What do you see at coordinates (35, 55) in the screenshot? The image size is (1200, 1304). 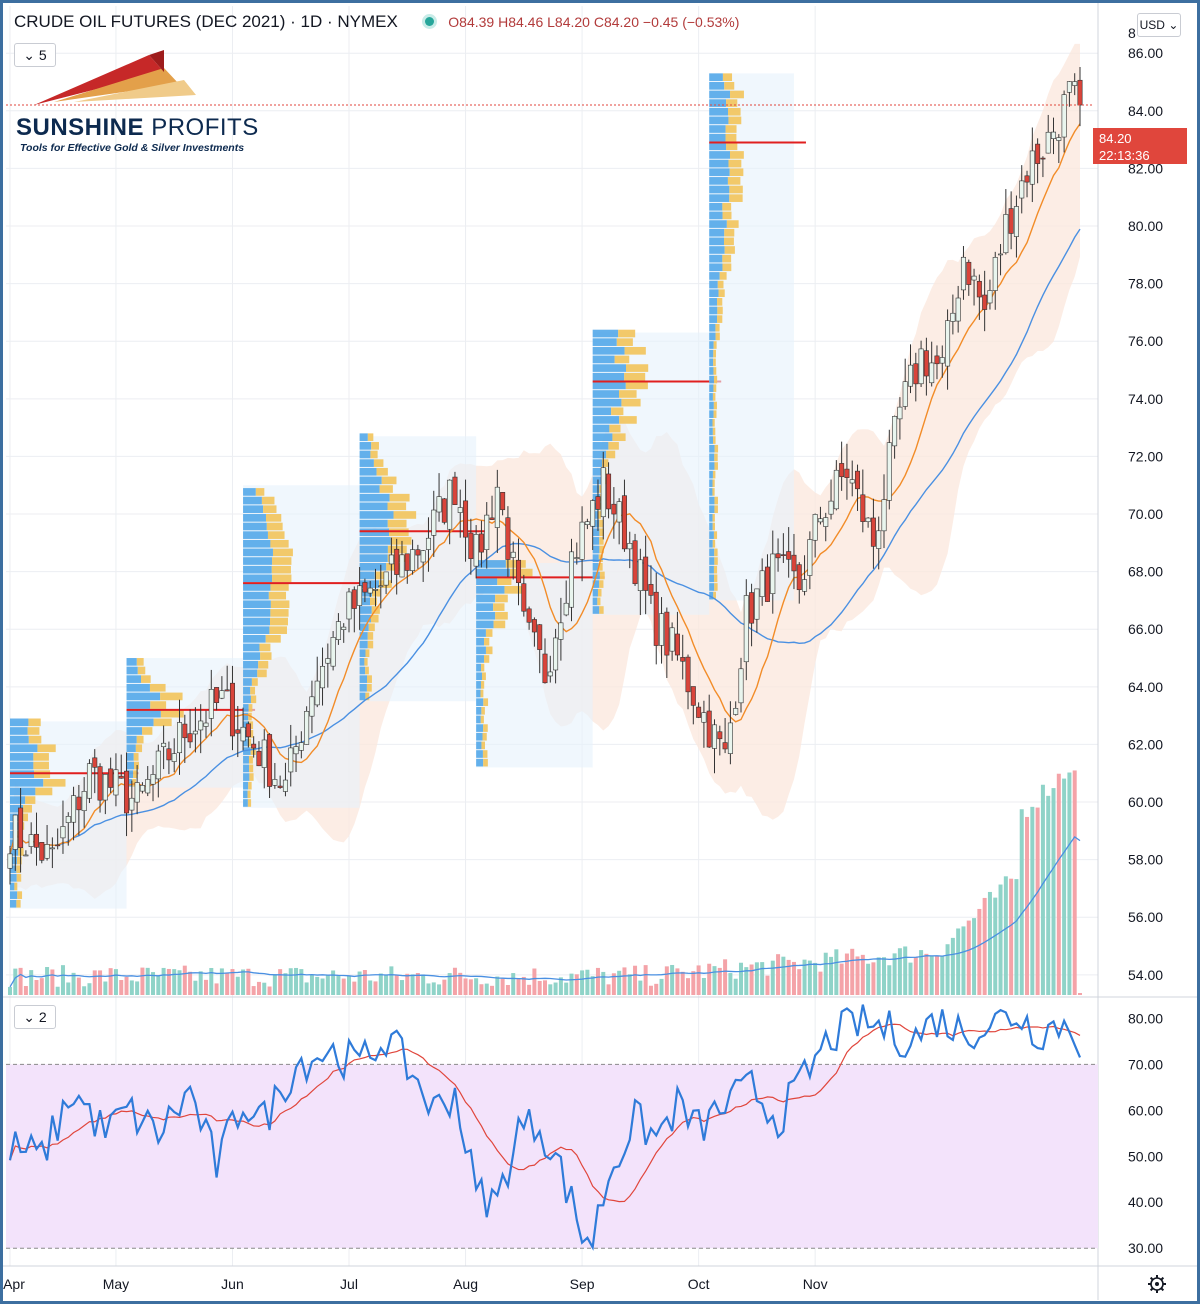 I see `indicators-toggle: ⌄ 5` at bounding box center [35, 55].